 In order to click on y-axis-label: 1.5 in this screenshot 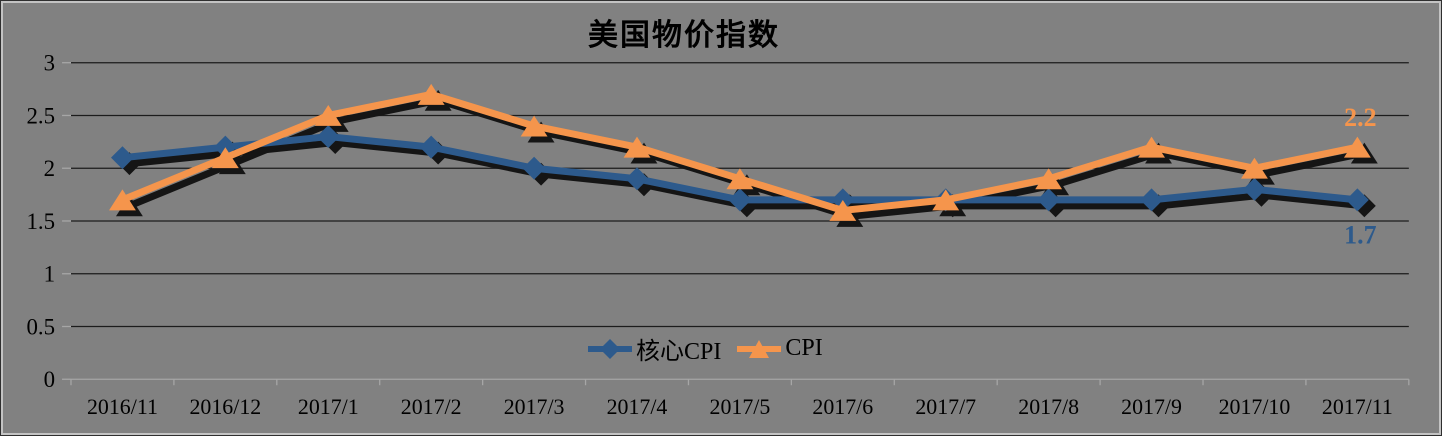, I will do `click(40, 221)`.